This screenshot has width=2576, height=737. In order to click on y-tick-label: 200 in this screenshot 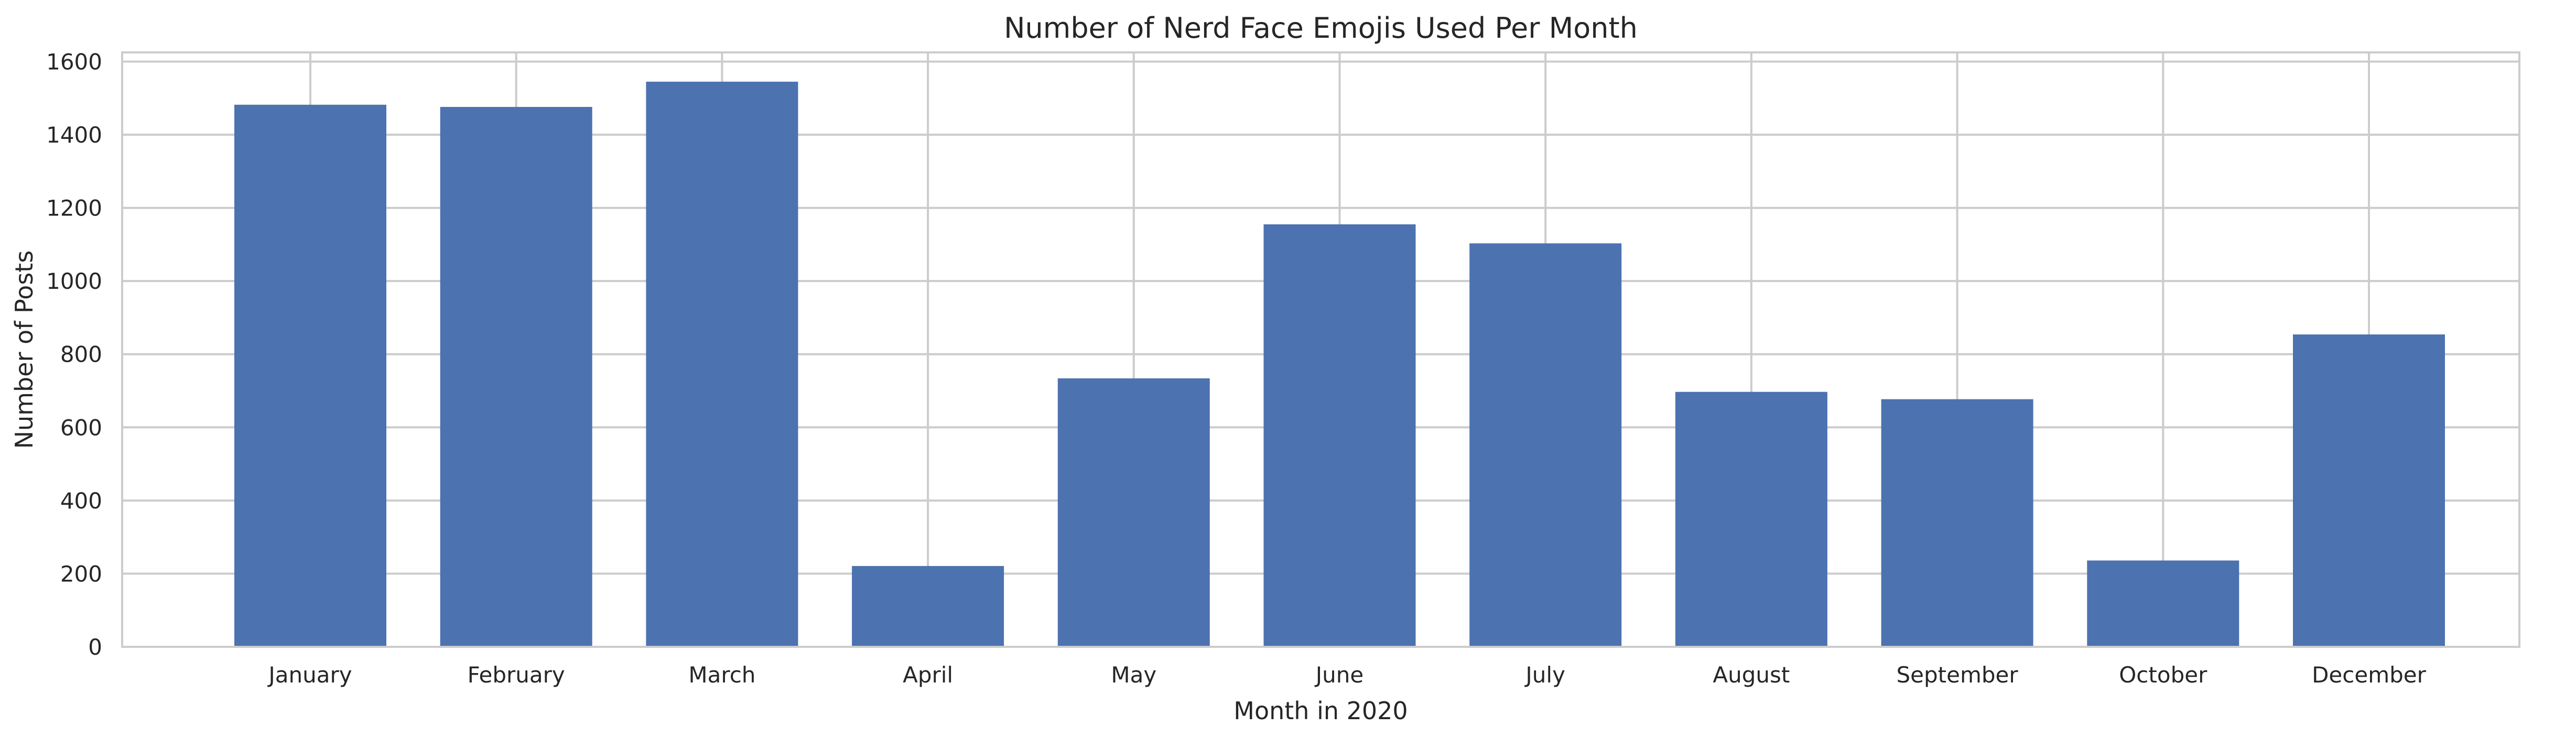, I will do `click(81, 574)`.